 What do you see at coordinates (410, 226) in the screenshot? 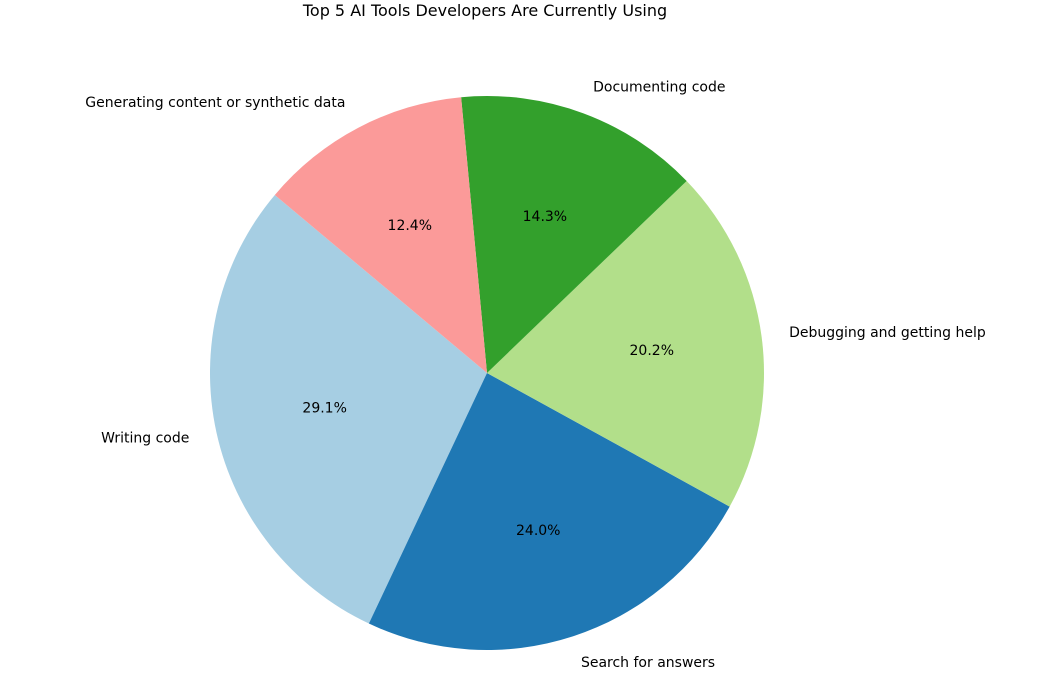
I see `slice-percent-generating-content-or-synthetic-data: 12.4%` at bounding box center [410, 226].